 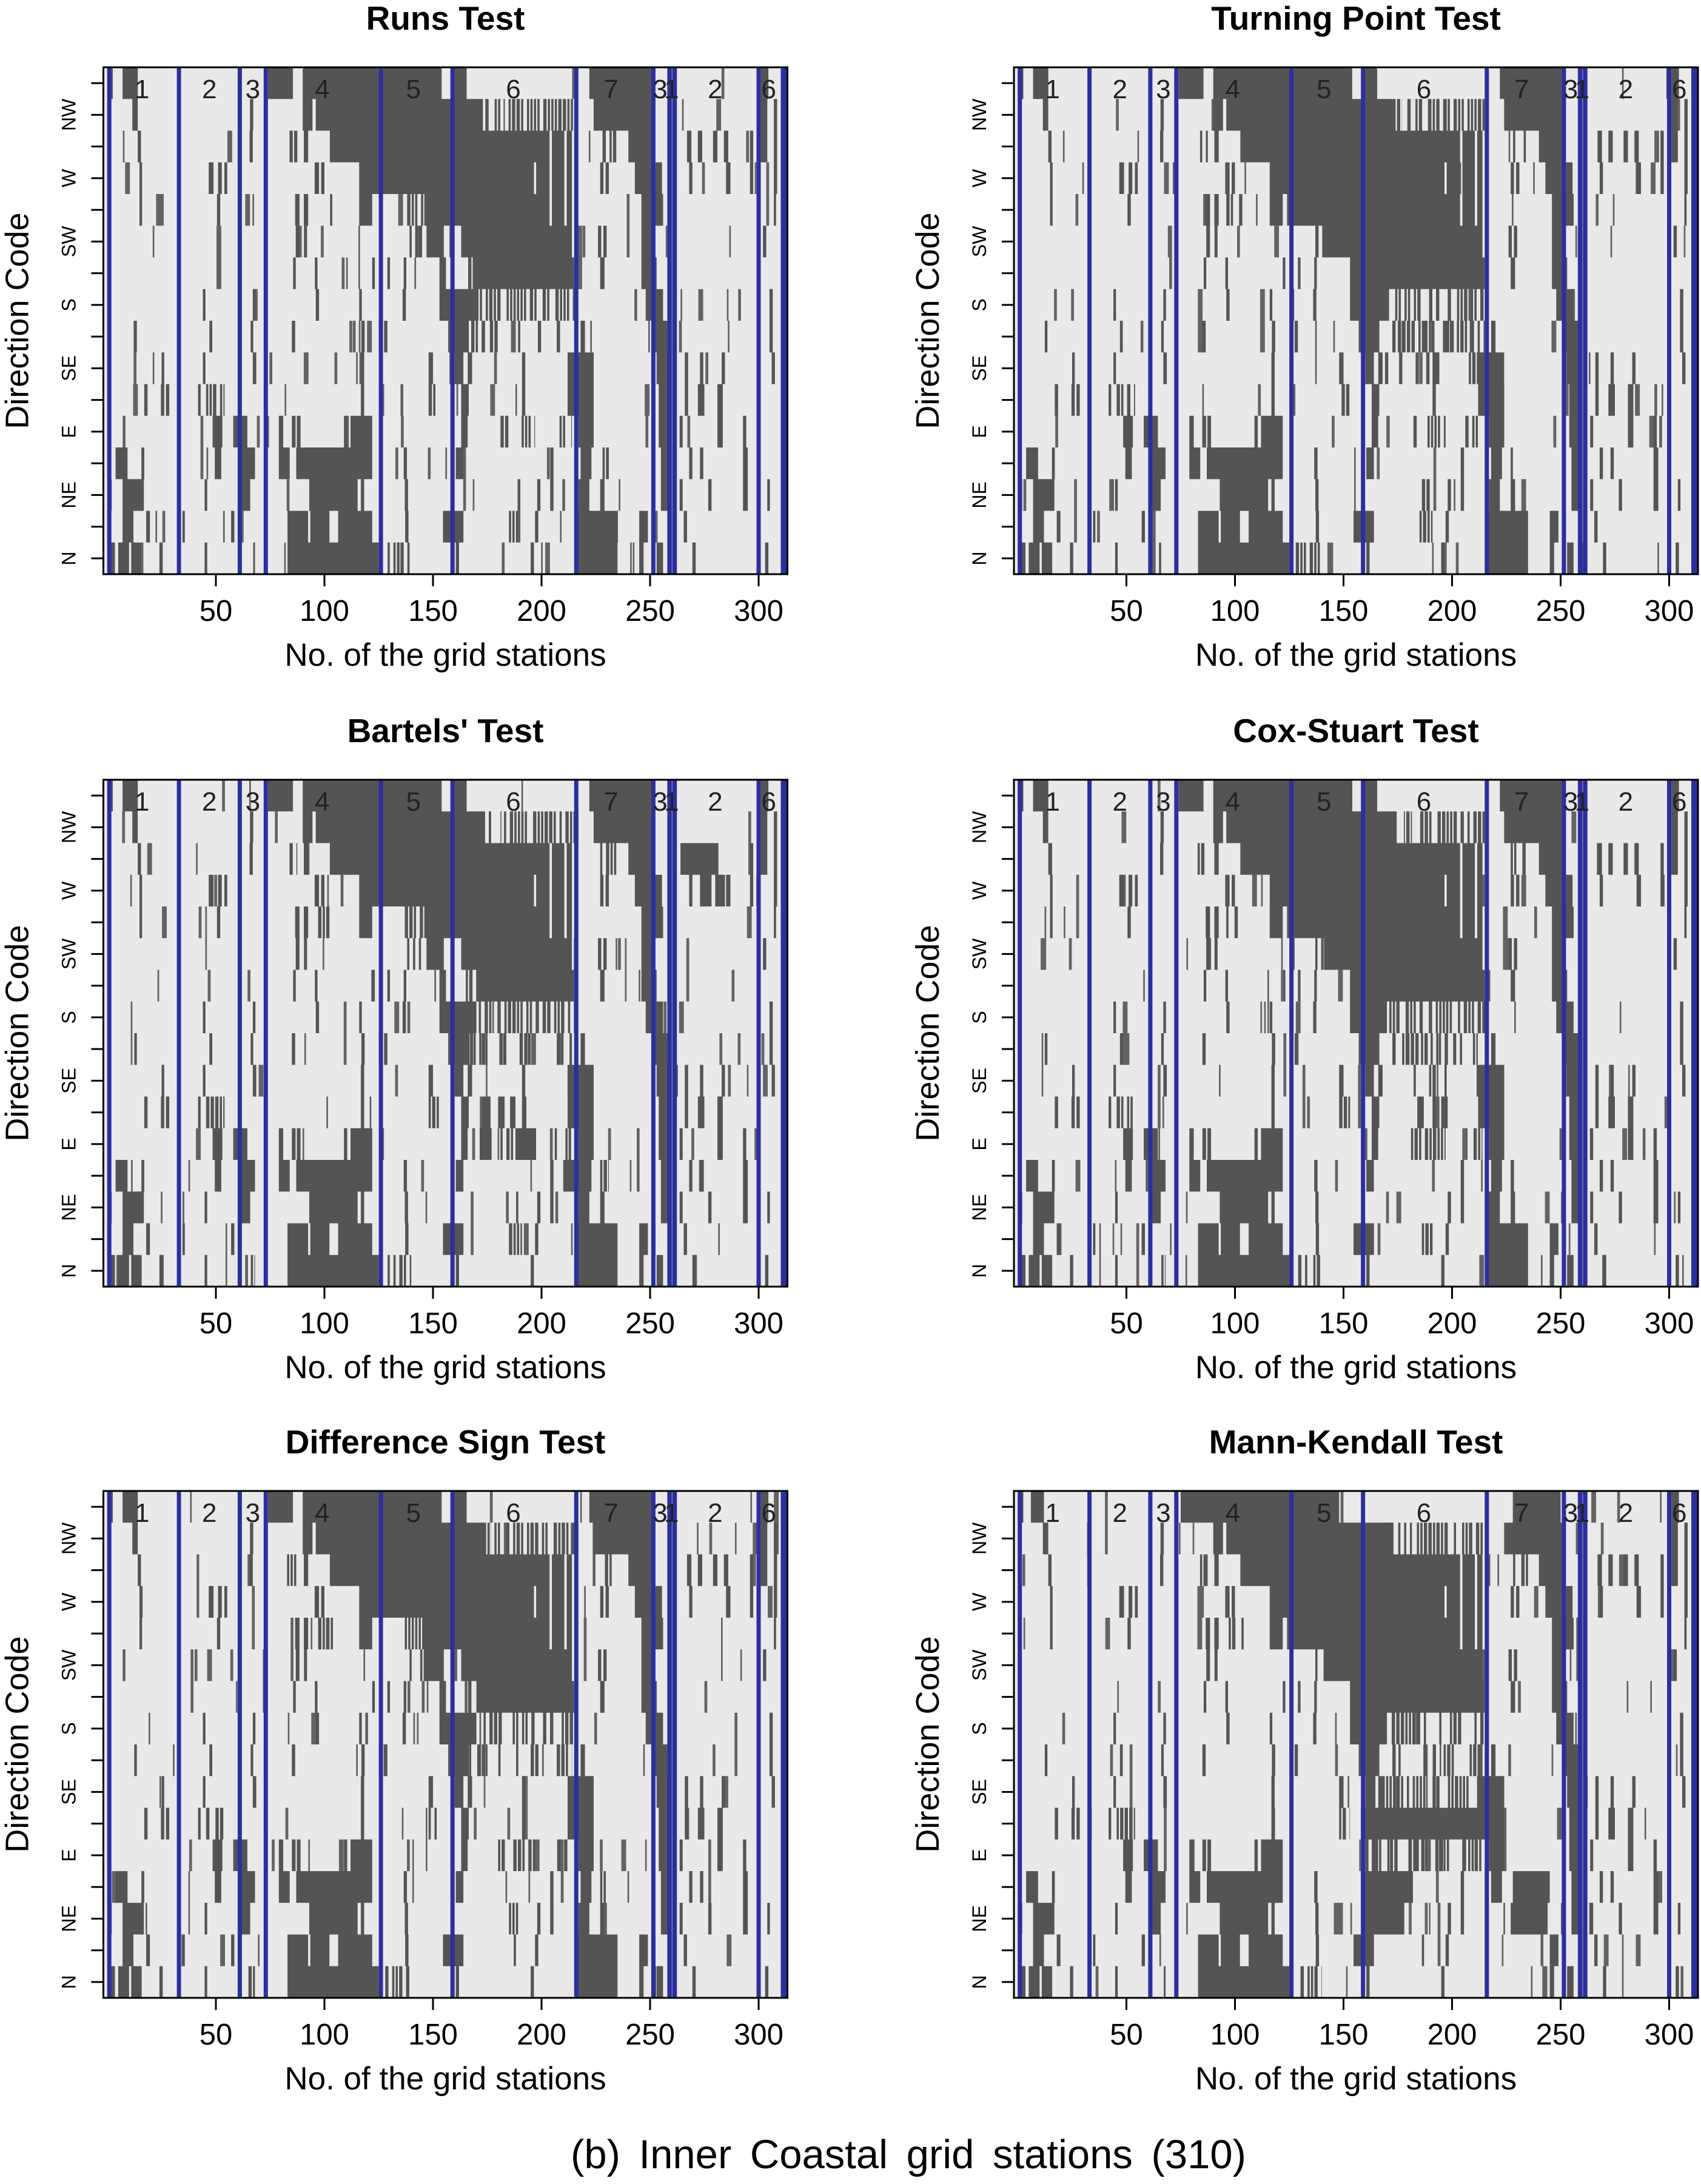 I want to click on svg-text: Runs Test, so click(x=445, y=18).